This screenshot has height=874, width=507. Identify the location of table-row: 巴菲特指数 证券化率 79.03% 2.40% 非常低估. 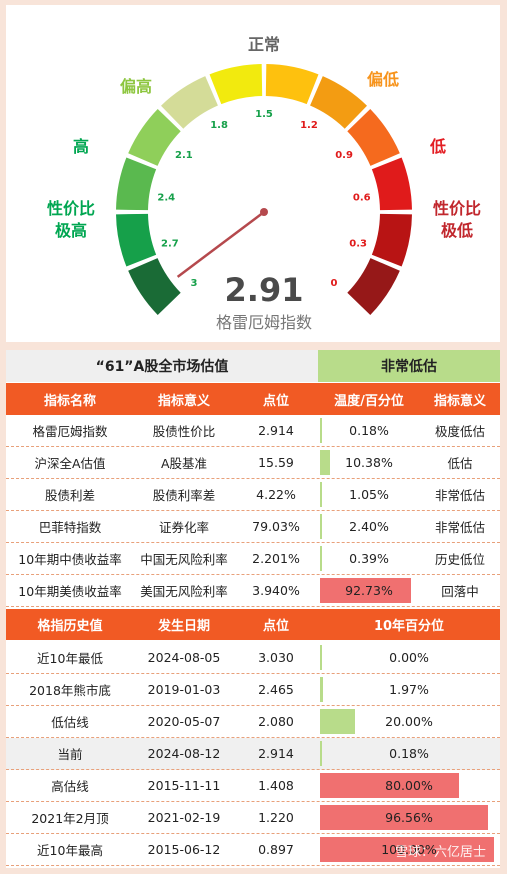
(253, 527).